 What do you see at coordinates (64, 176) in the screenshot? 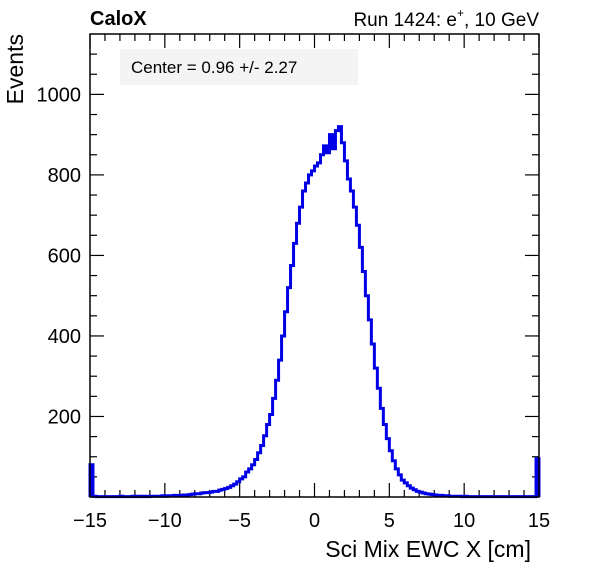
I see `y-tick-label: 800` at bounding box center [64, 176].